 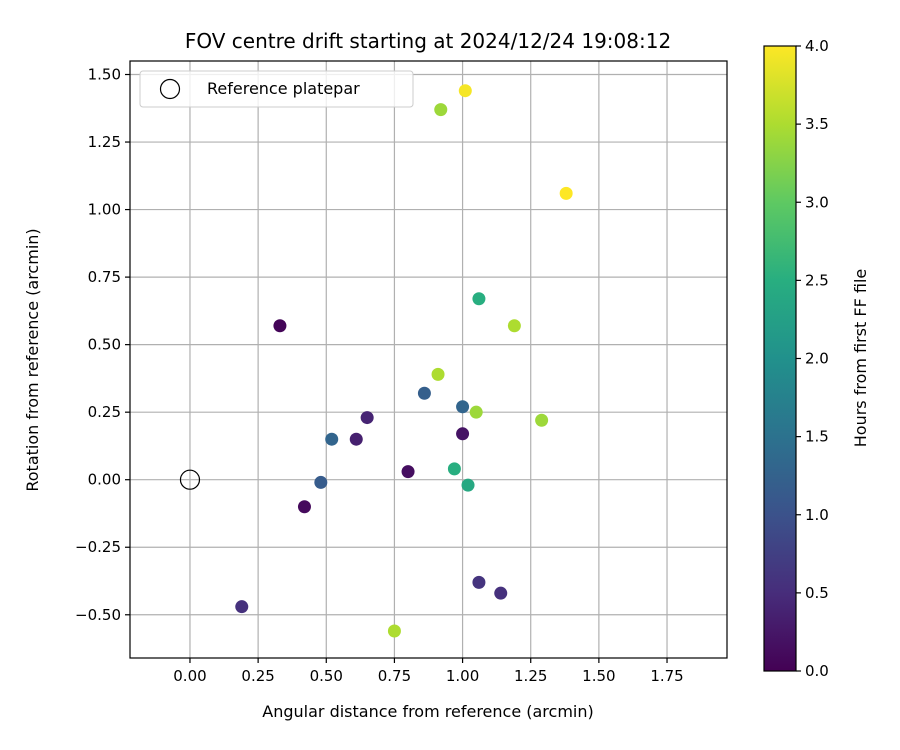 I want to click on y-tick-label: −0.25, so click(x=98, y=547).